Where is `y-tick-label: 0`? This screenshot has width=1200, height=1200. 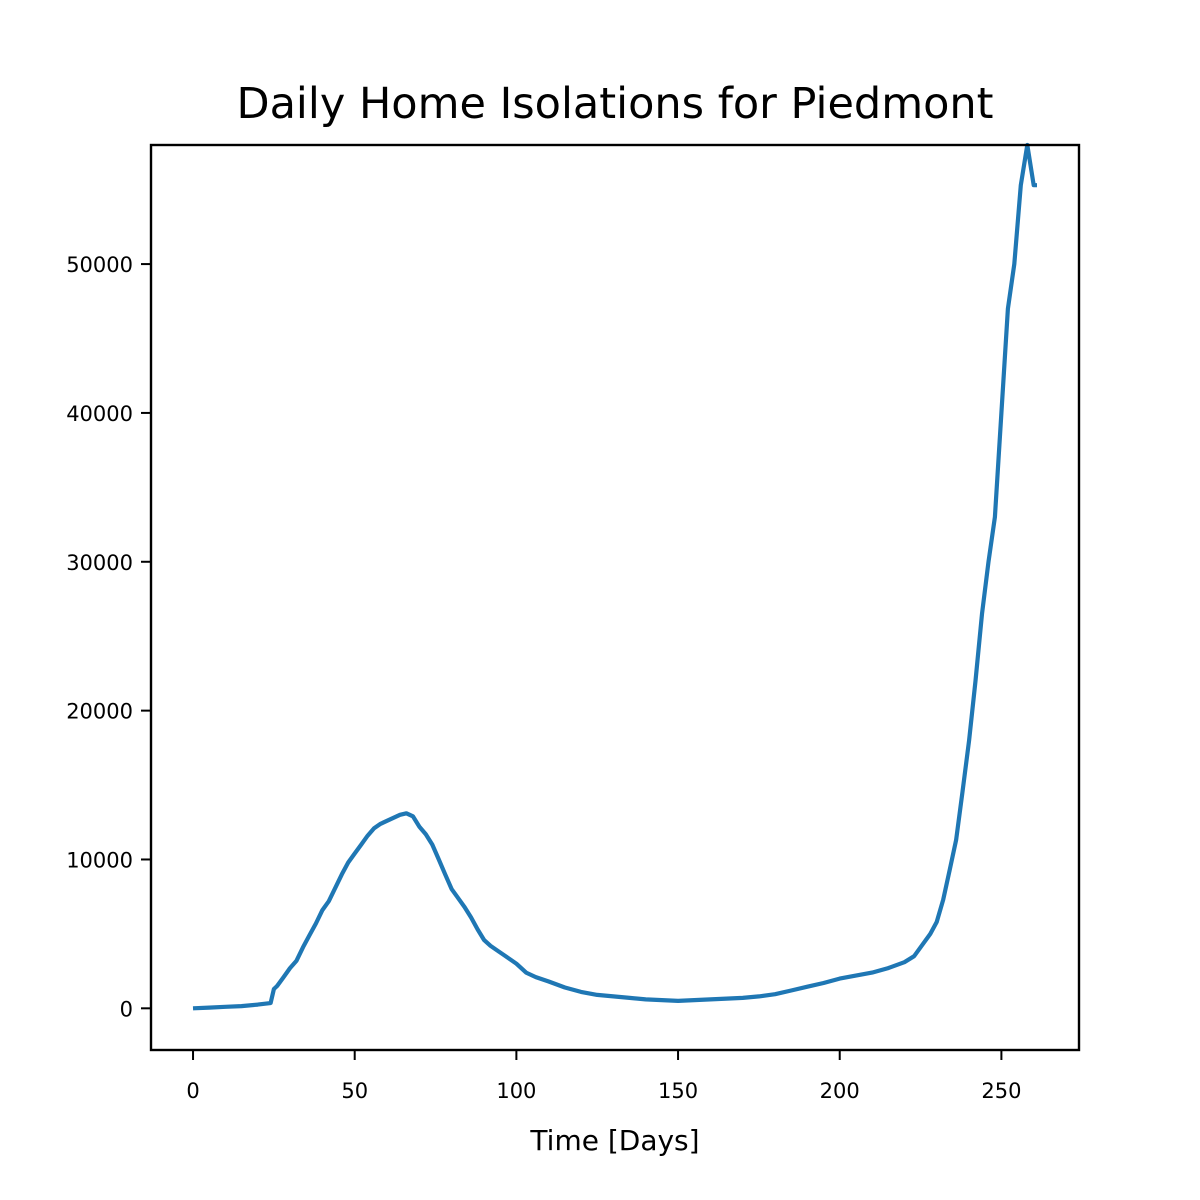 y-tick-label: 0 is located at coordinates (126, 1009).